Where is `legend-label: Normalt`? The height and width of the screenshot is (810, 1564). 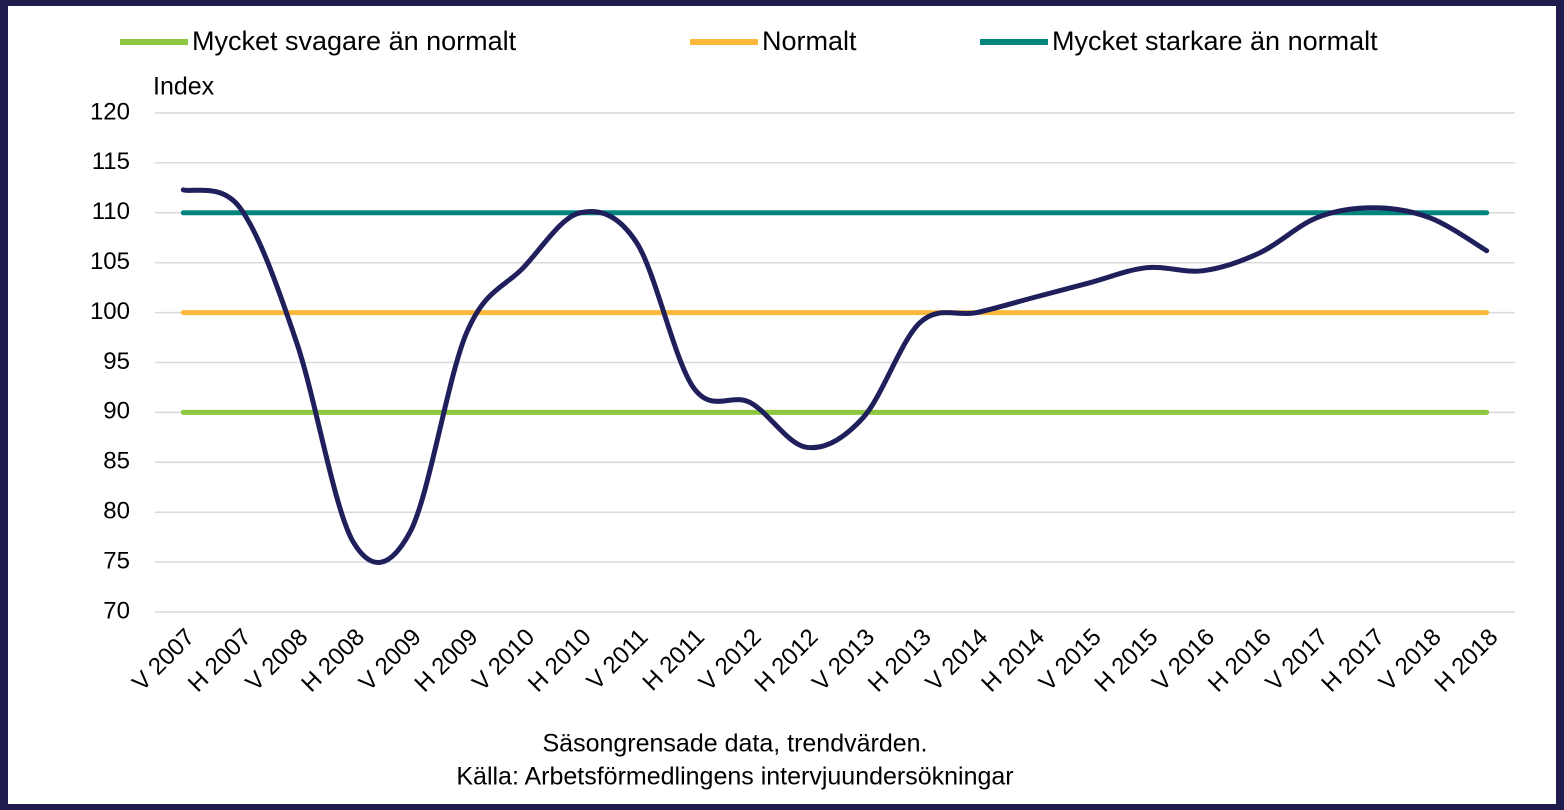 legend-label: Normalt is located at coordinates (809, 41).